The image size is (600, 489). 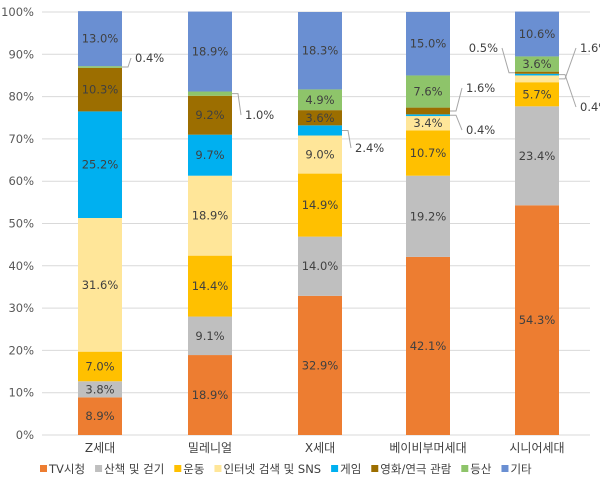 What do you see at coordinates (99, 416) in the screenshot?
I see `data-label: 8.9%` at bounding box center [99, 416].